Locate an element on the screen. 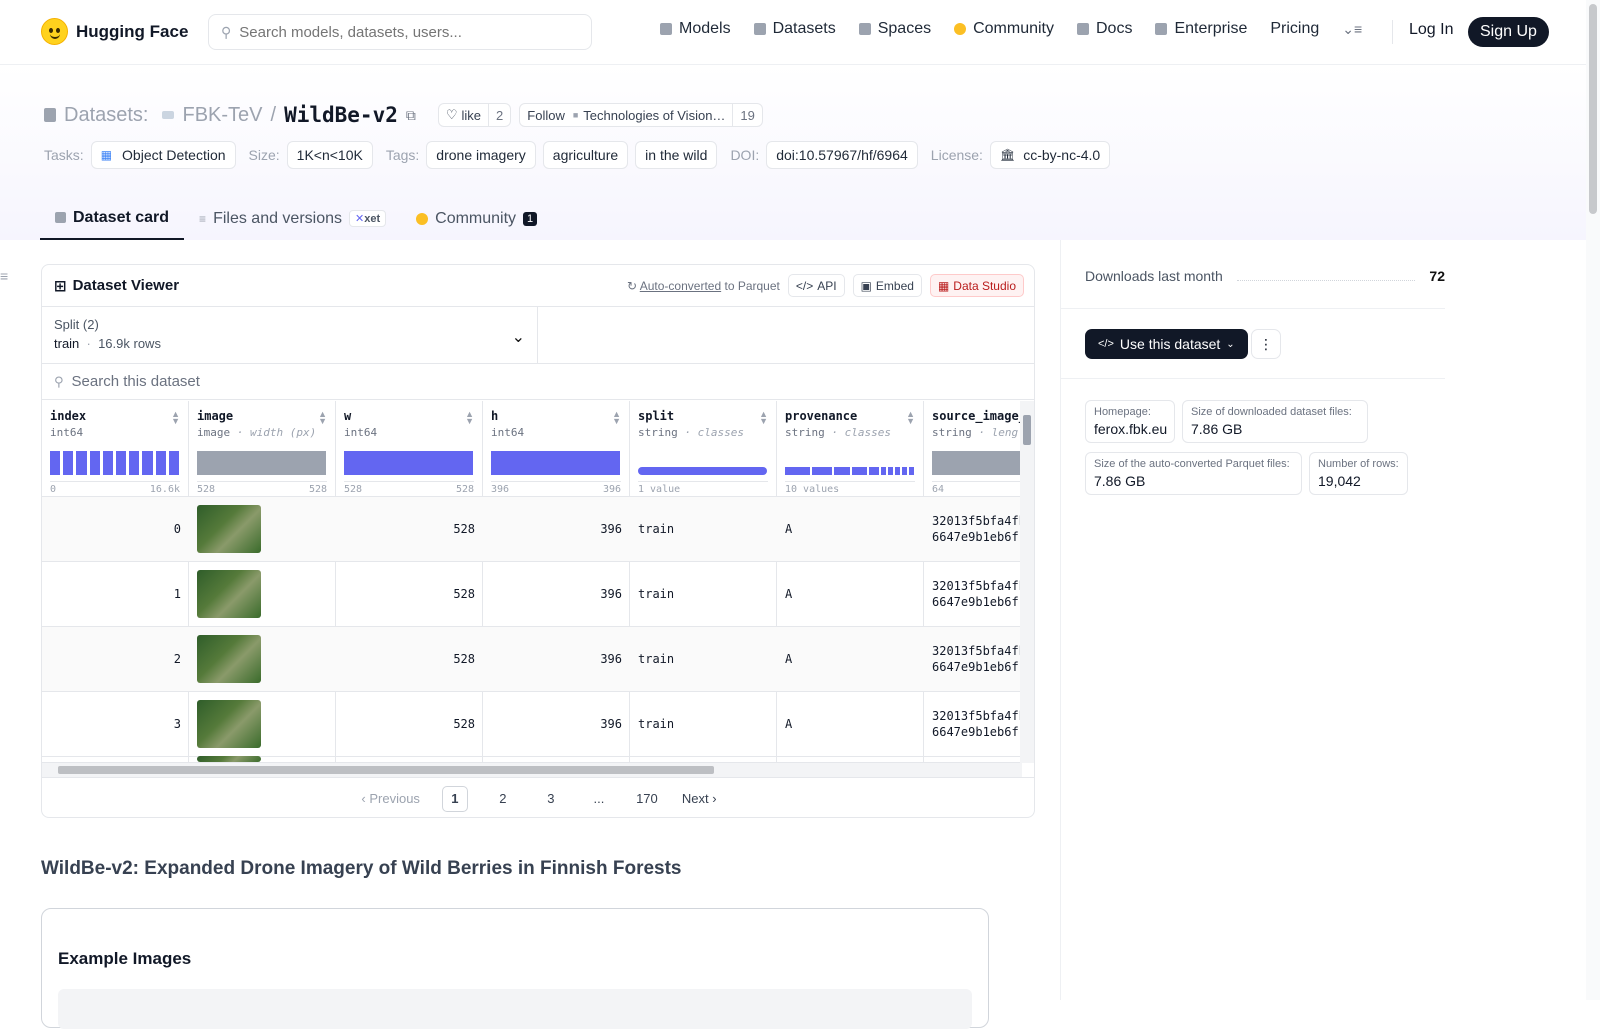 The height and width of the screenshot is (1029, 1600). login-link: Log In is located at coordinates (1431, 29).